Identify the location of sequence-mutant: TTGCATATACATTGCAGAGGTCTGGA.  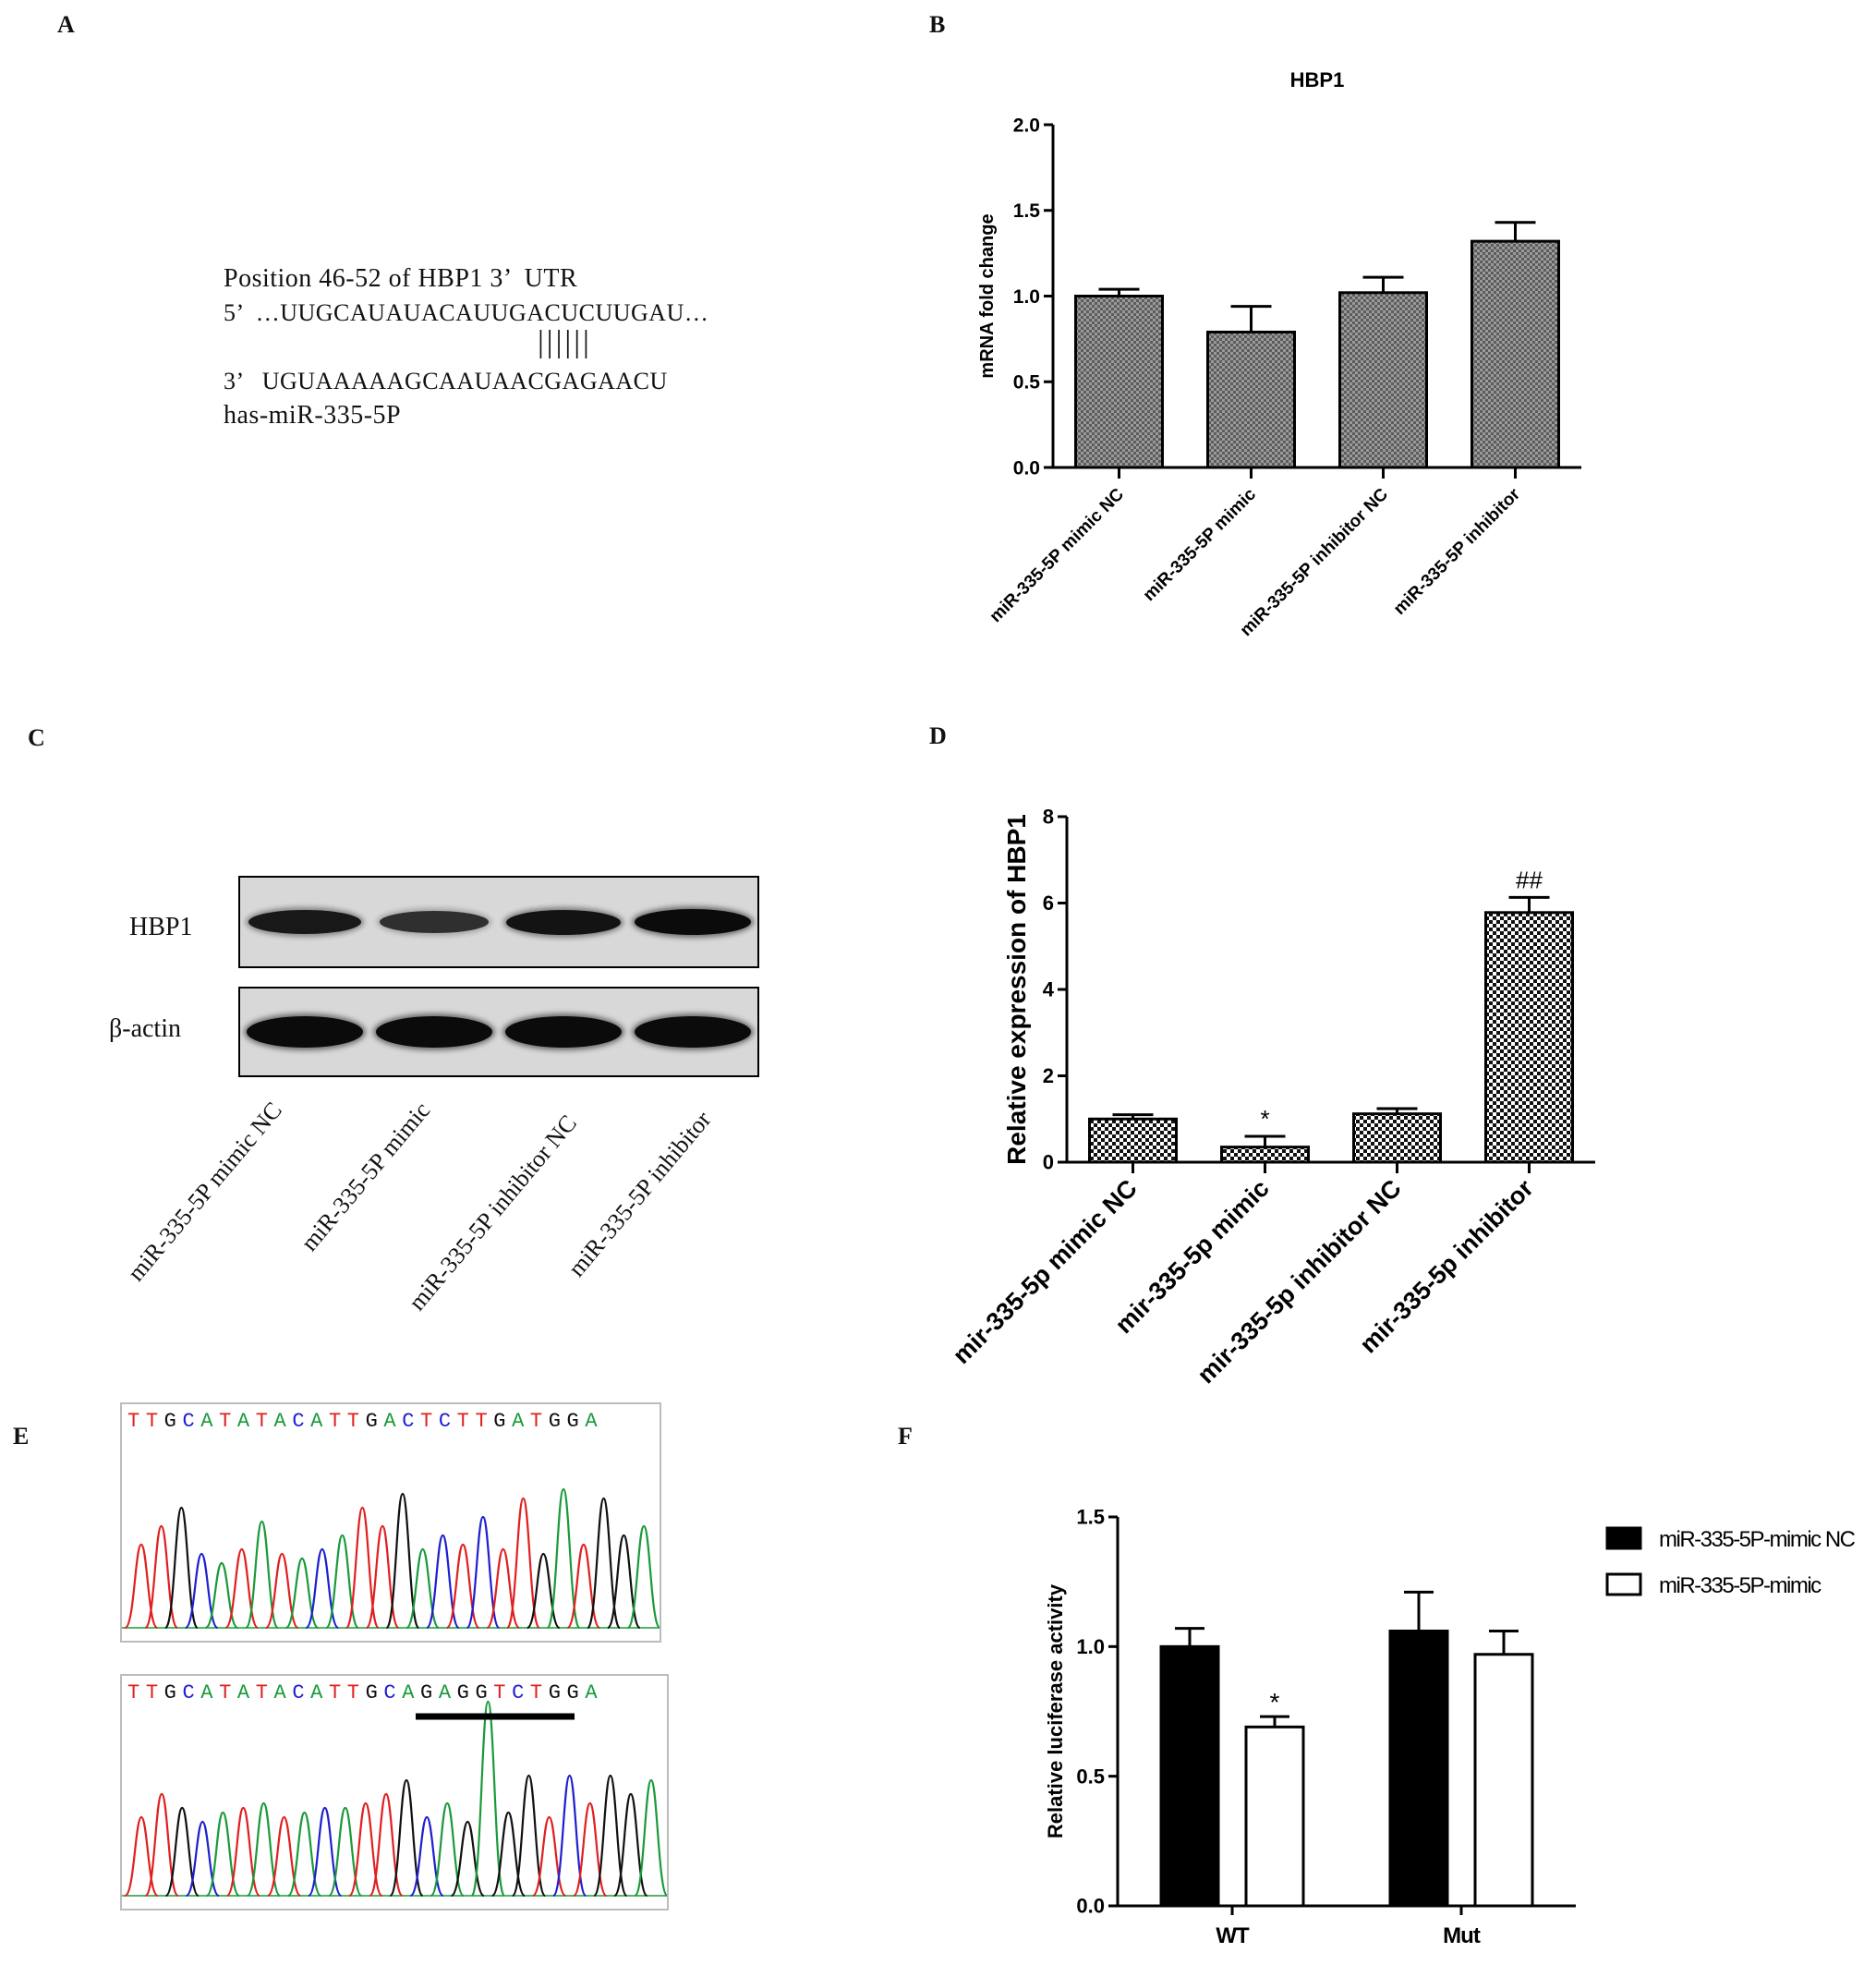
(365, 1692).